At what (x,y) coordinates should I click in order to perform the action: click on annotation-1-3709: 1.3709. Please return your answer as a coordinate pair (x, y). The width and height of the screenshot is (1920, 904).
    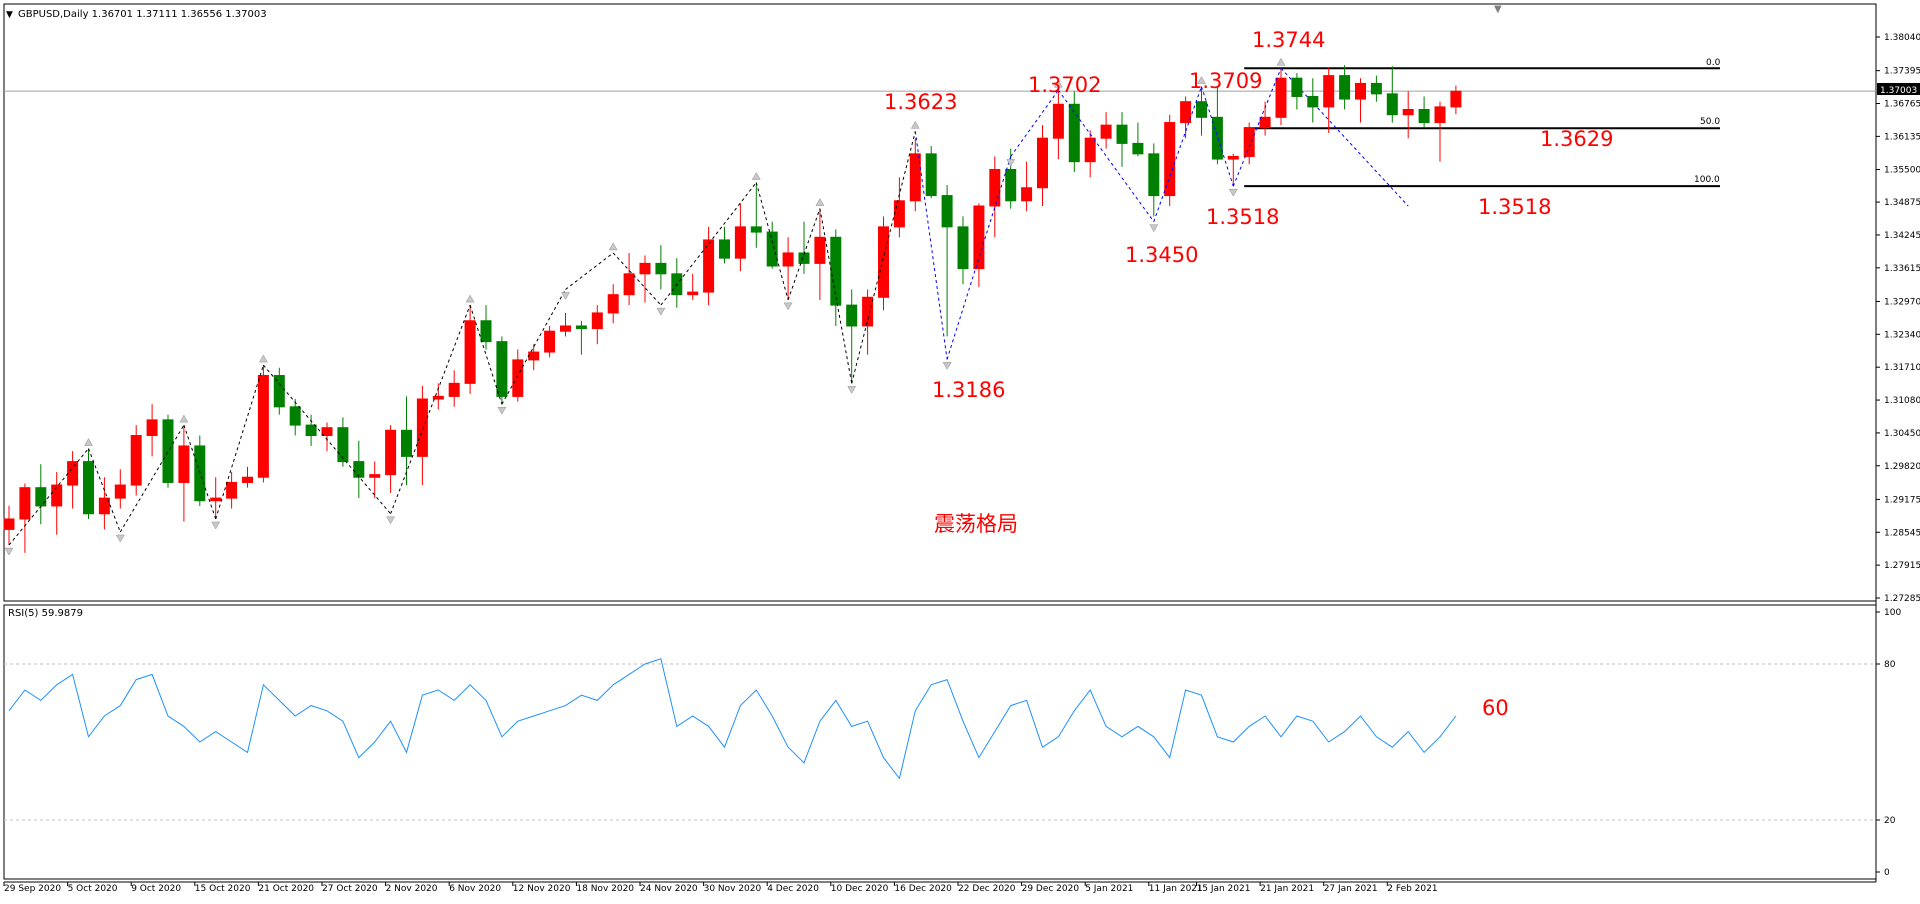
    Looking at the image, I should click on (1225, 81).